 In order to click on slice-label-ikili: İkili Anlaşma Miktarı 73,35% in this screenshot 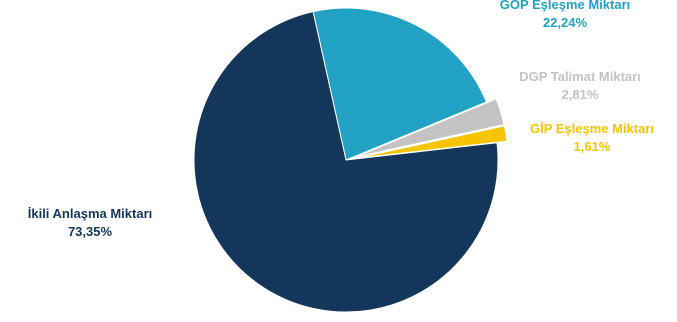, I will do `click(90, 223)`.